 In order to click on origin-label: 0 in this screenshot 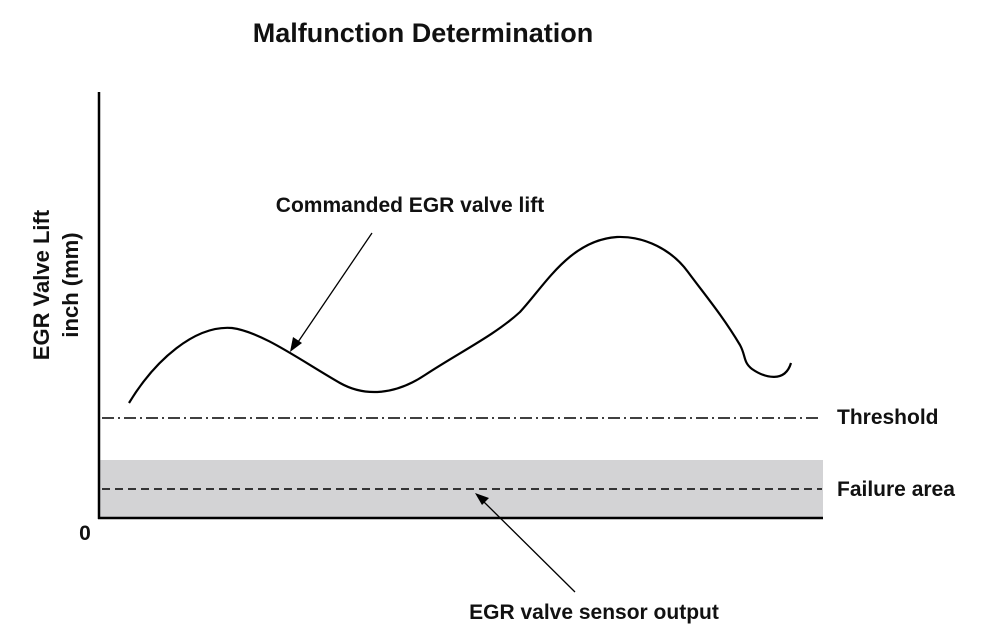, I will do `click(85, 533)`.